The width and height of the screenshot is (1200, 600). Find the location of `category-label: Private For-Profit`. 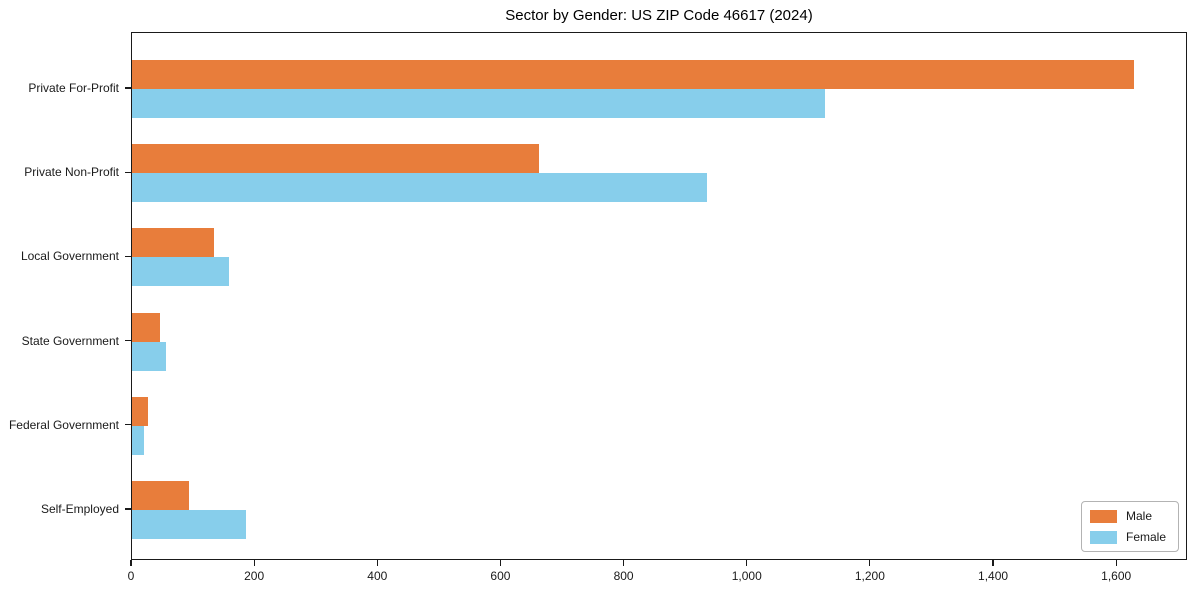

category-label: Private For-Profit is located at coordinates (73, 88).